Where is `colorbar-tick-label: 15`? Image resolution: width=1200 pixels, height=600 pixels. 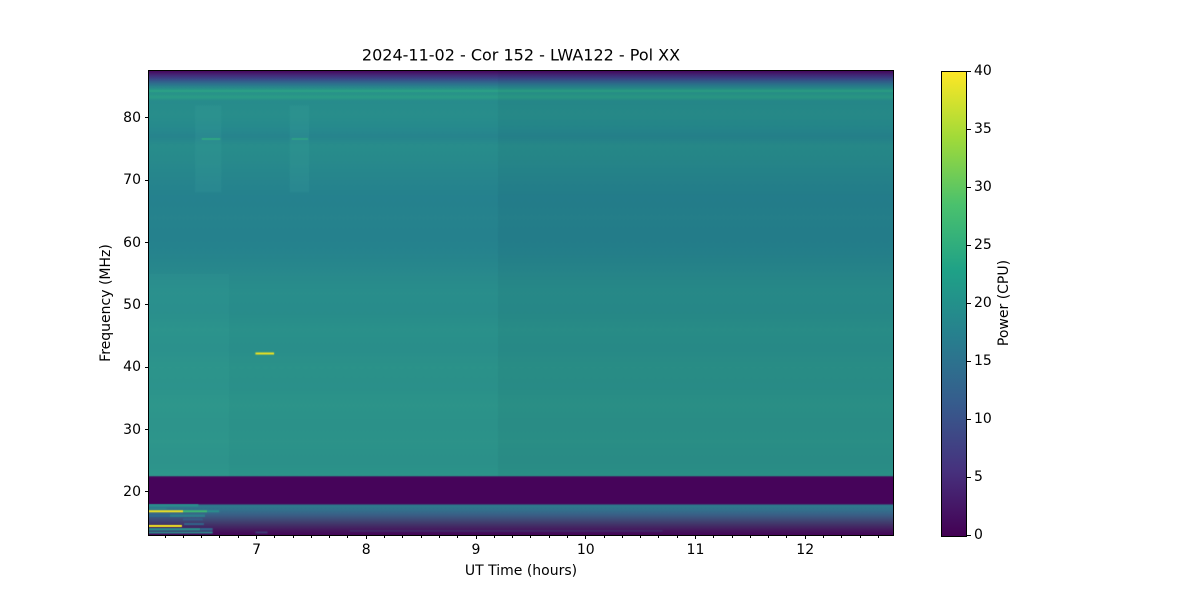
colorbar-tick-label: 15 is located at coordinates (983, 361).